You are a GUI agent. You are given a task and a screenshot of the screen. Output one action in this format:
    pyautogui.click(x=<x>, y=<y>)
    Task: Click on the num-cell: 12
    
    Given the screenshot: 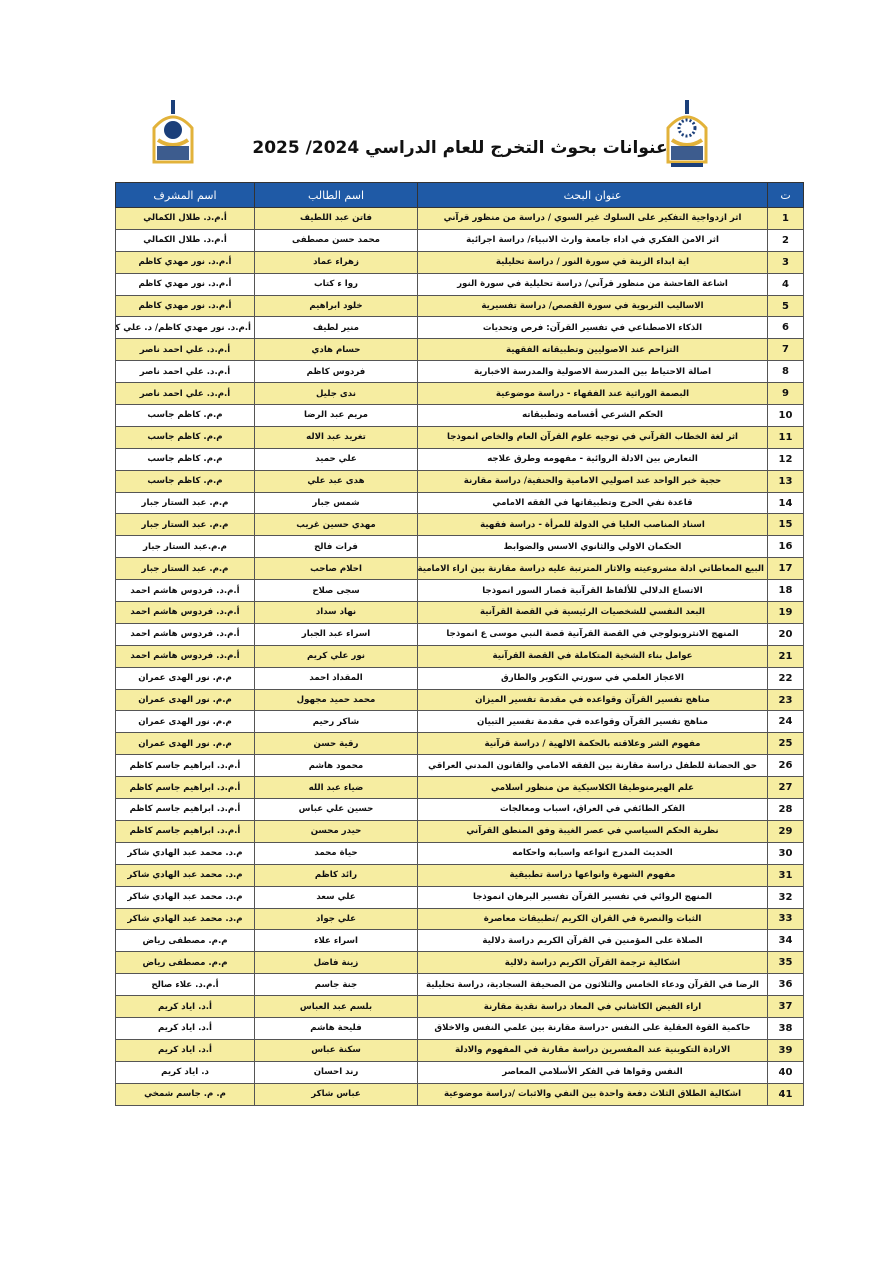 What is the action you would take?
    pyautogui.click(x=785, y=459)
    